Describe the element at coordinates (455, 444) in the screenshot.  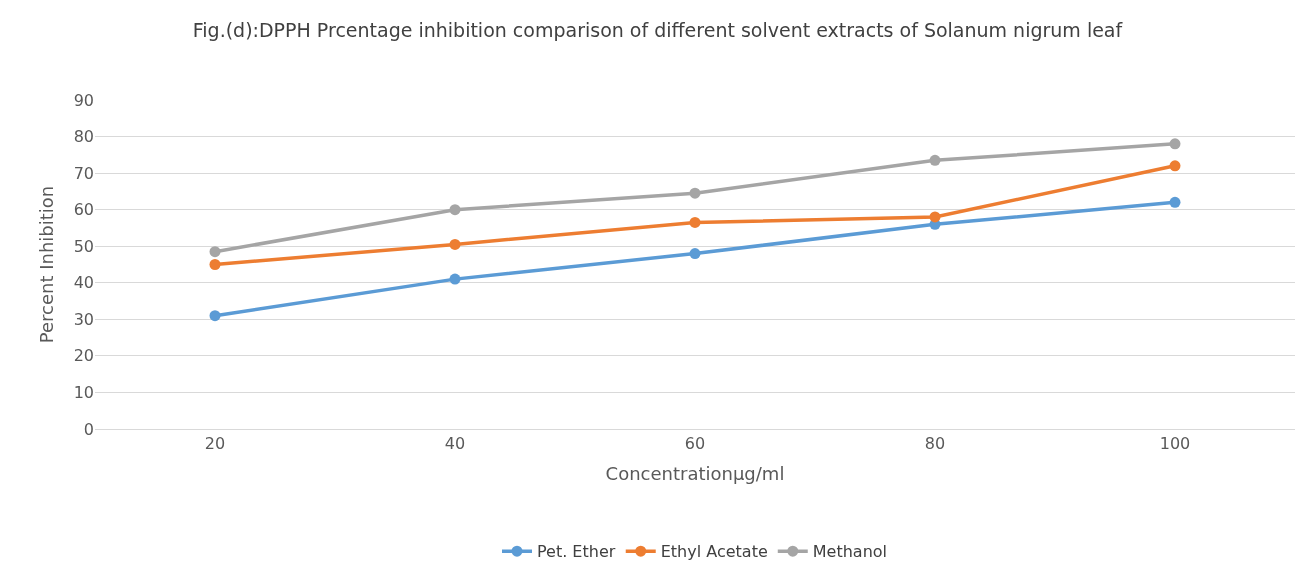
I see `x-tick-label: 40` at that location.